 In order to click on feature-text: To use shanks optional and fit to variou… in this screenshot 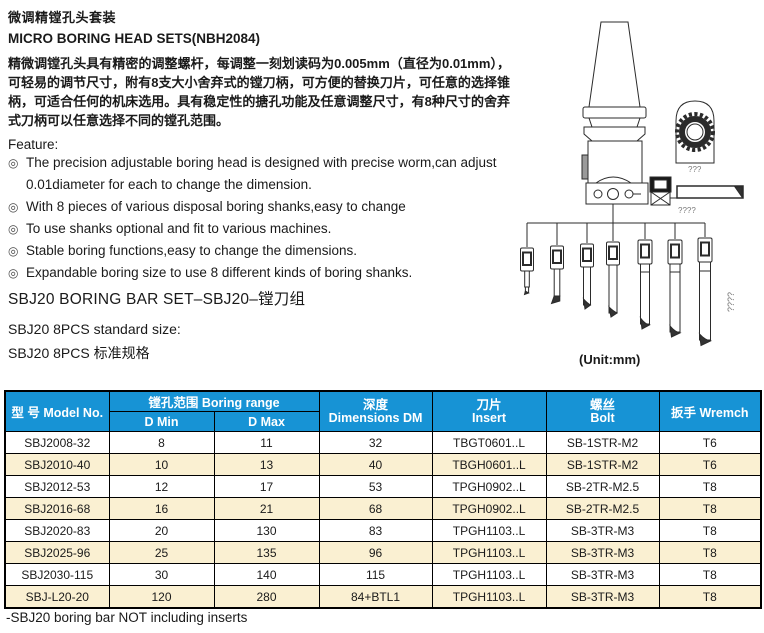, I will do `click(179, 228)`.